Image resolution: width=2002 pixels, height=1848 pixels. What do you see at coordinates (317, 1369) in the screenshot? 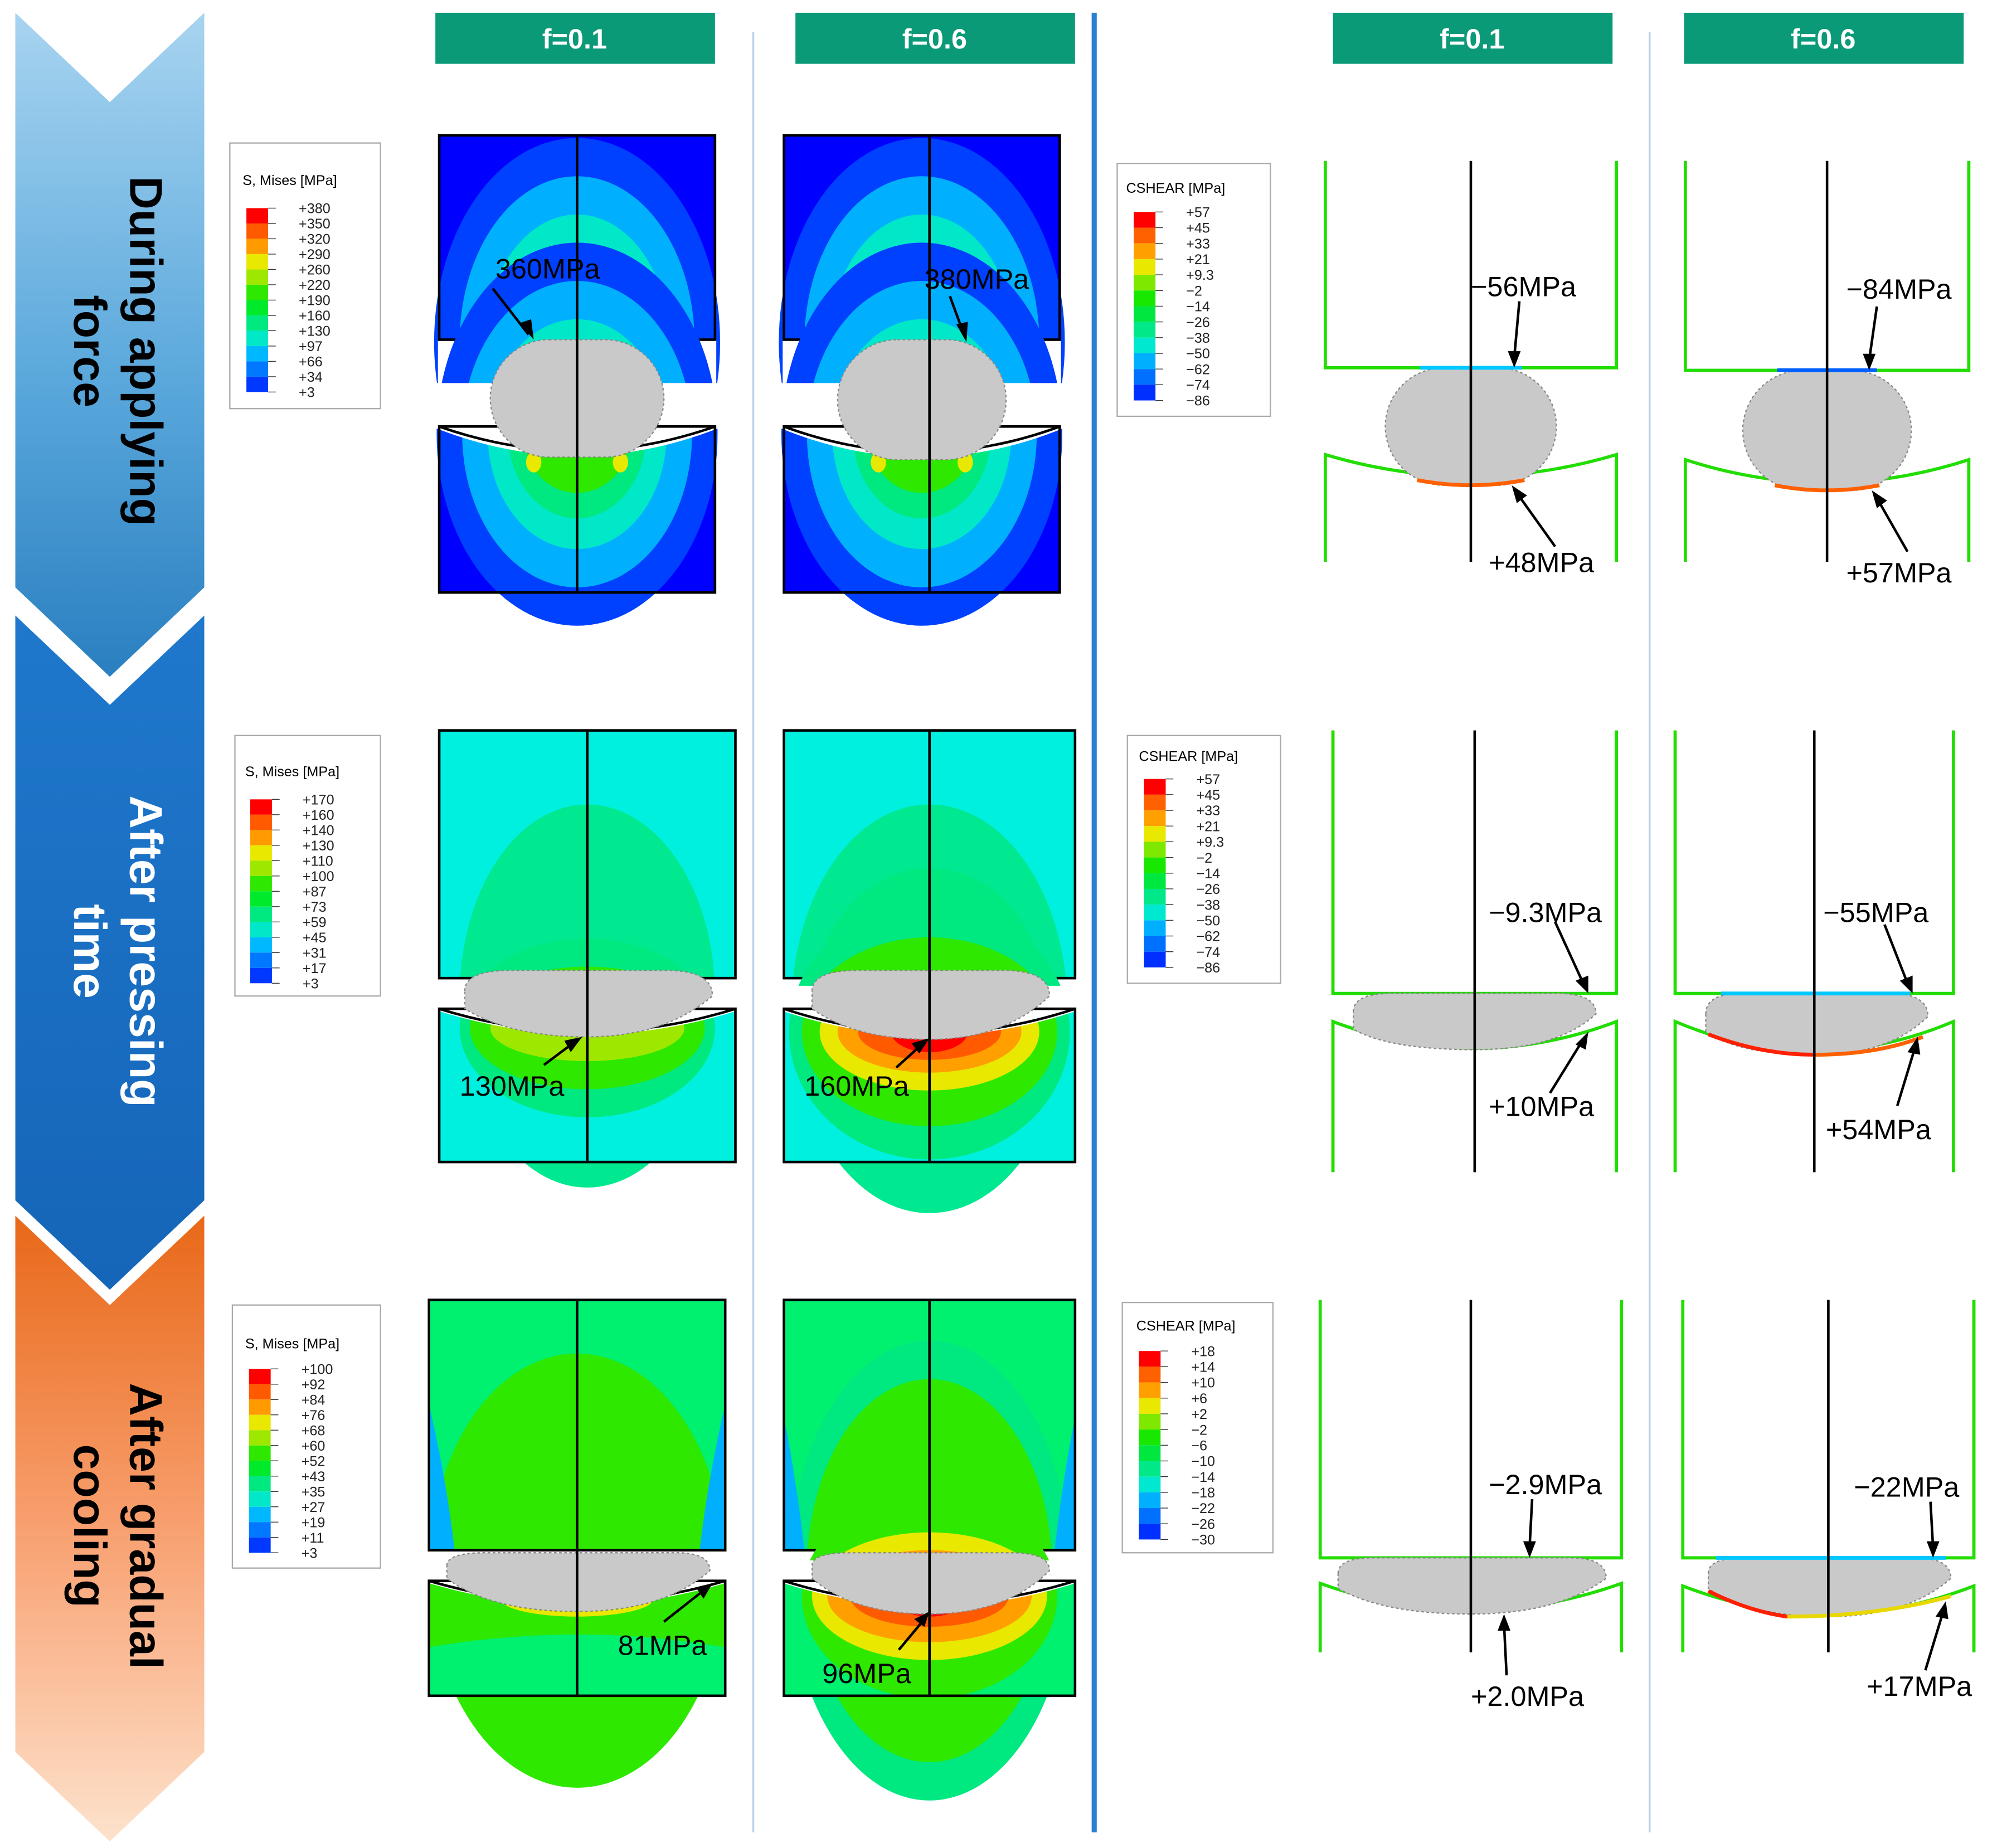
I see `legend-tick-label: +100` at bounding box center [317, 1369].